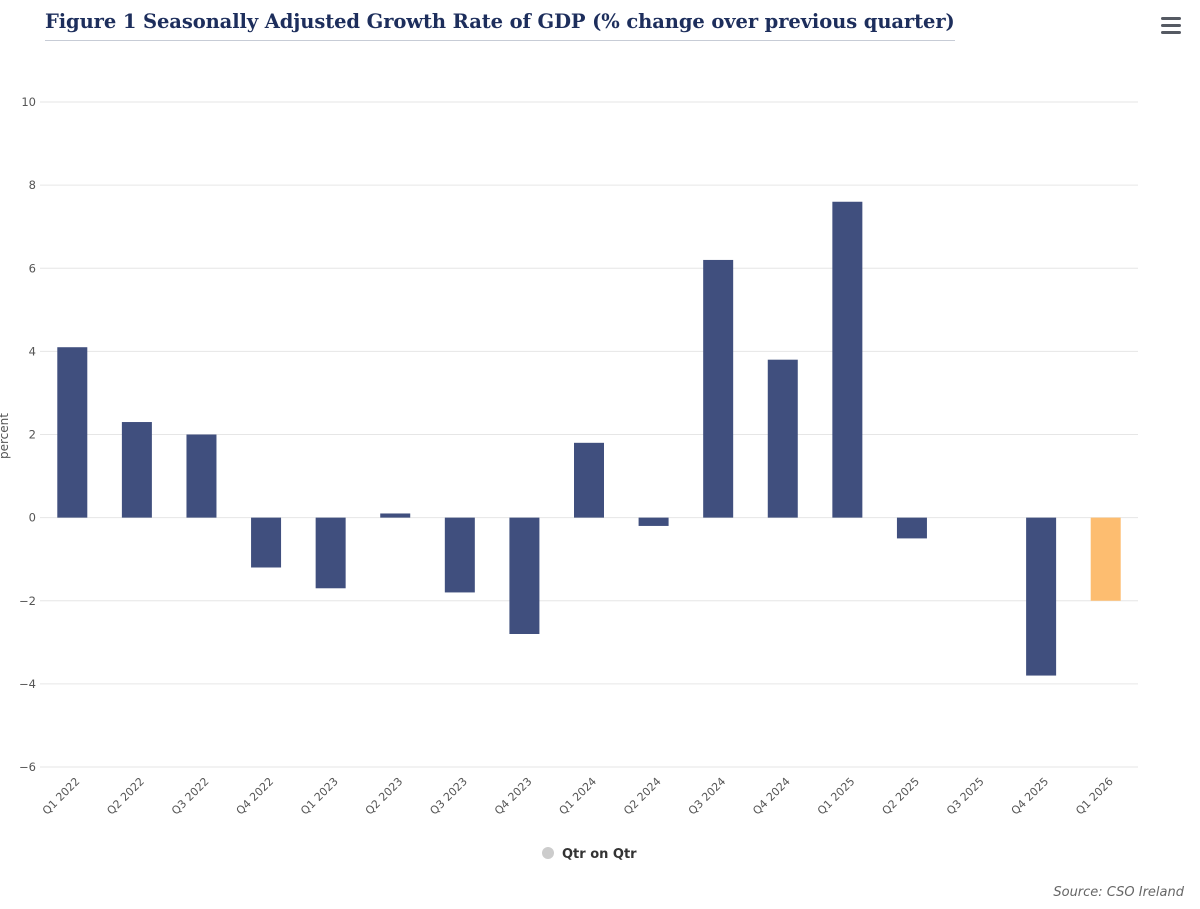  Describe the element at coordinates (136, 470) in the screenshot. I see `bar-q2-2022` at that location.